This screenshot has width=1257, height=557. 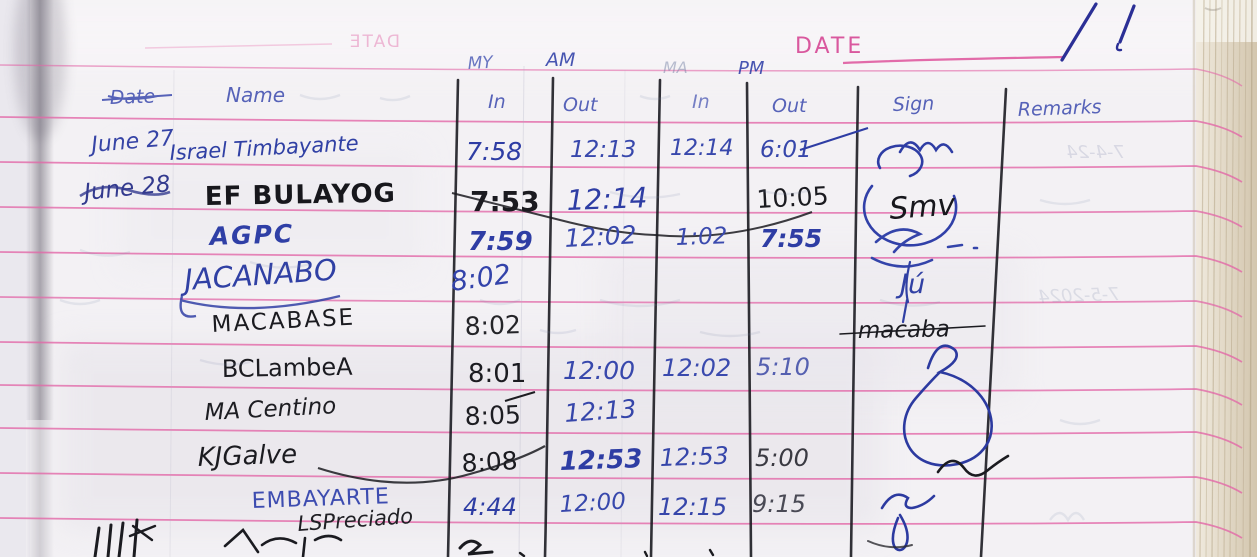 I want to click on signature-row2-circle, so click(x=910, y=215).